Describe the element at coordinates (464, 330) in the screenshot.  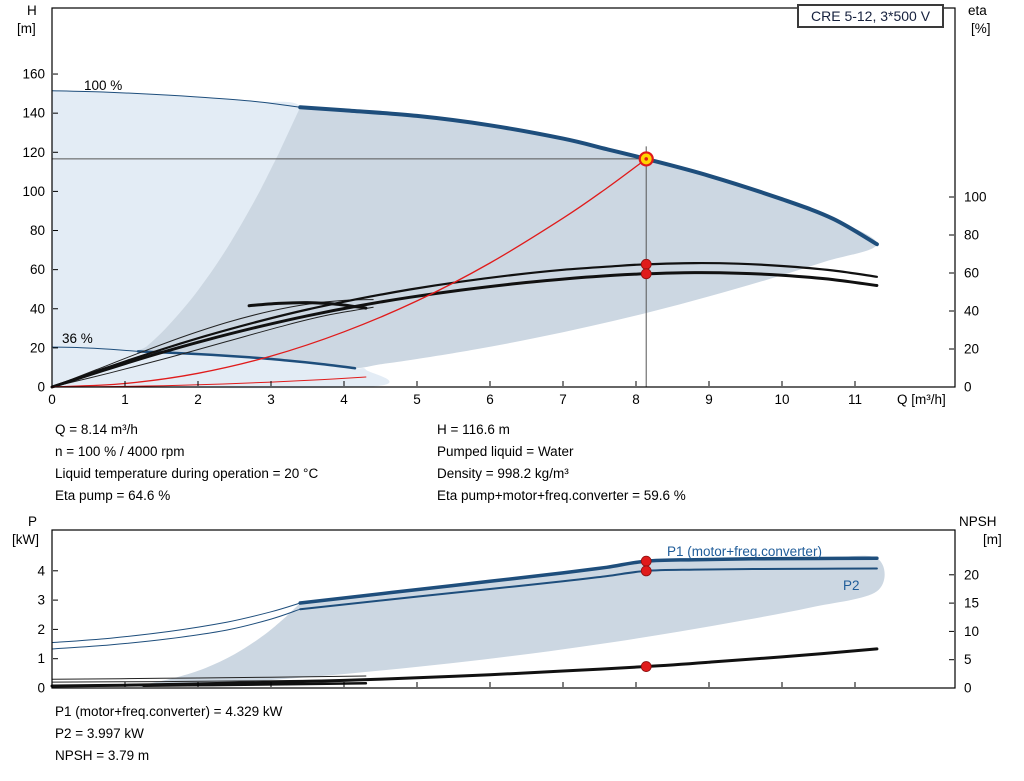
I see `eta-total-curve` at that location.